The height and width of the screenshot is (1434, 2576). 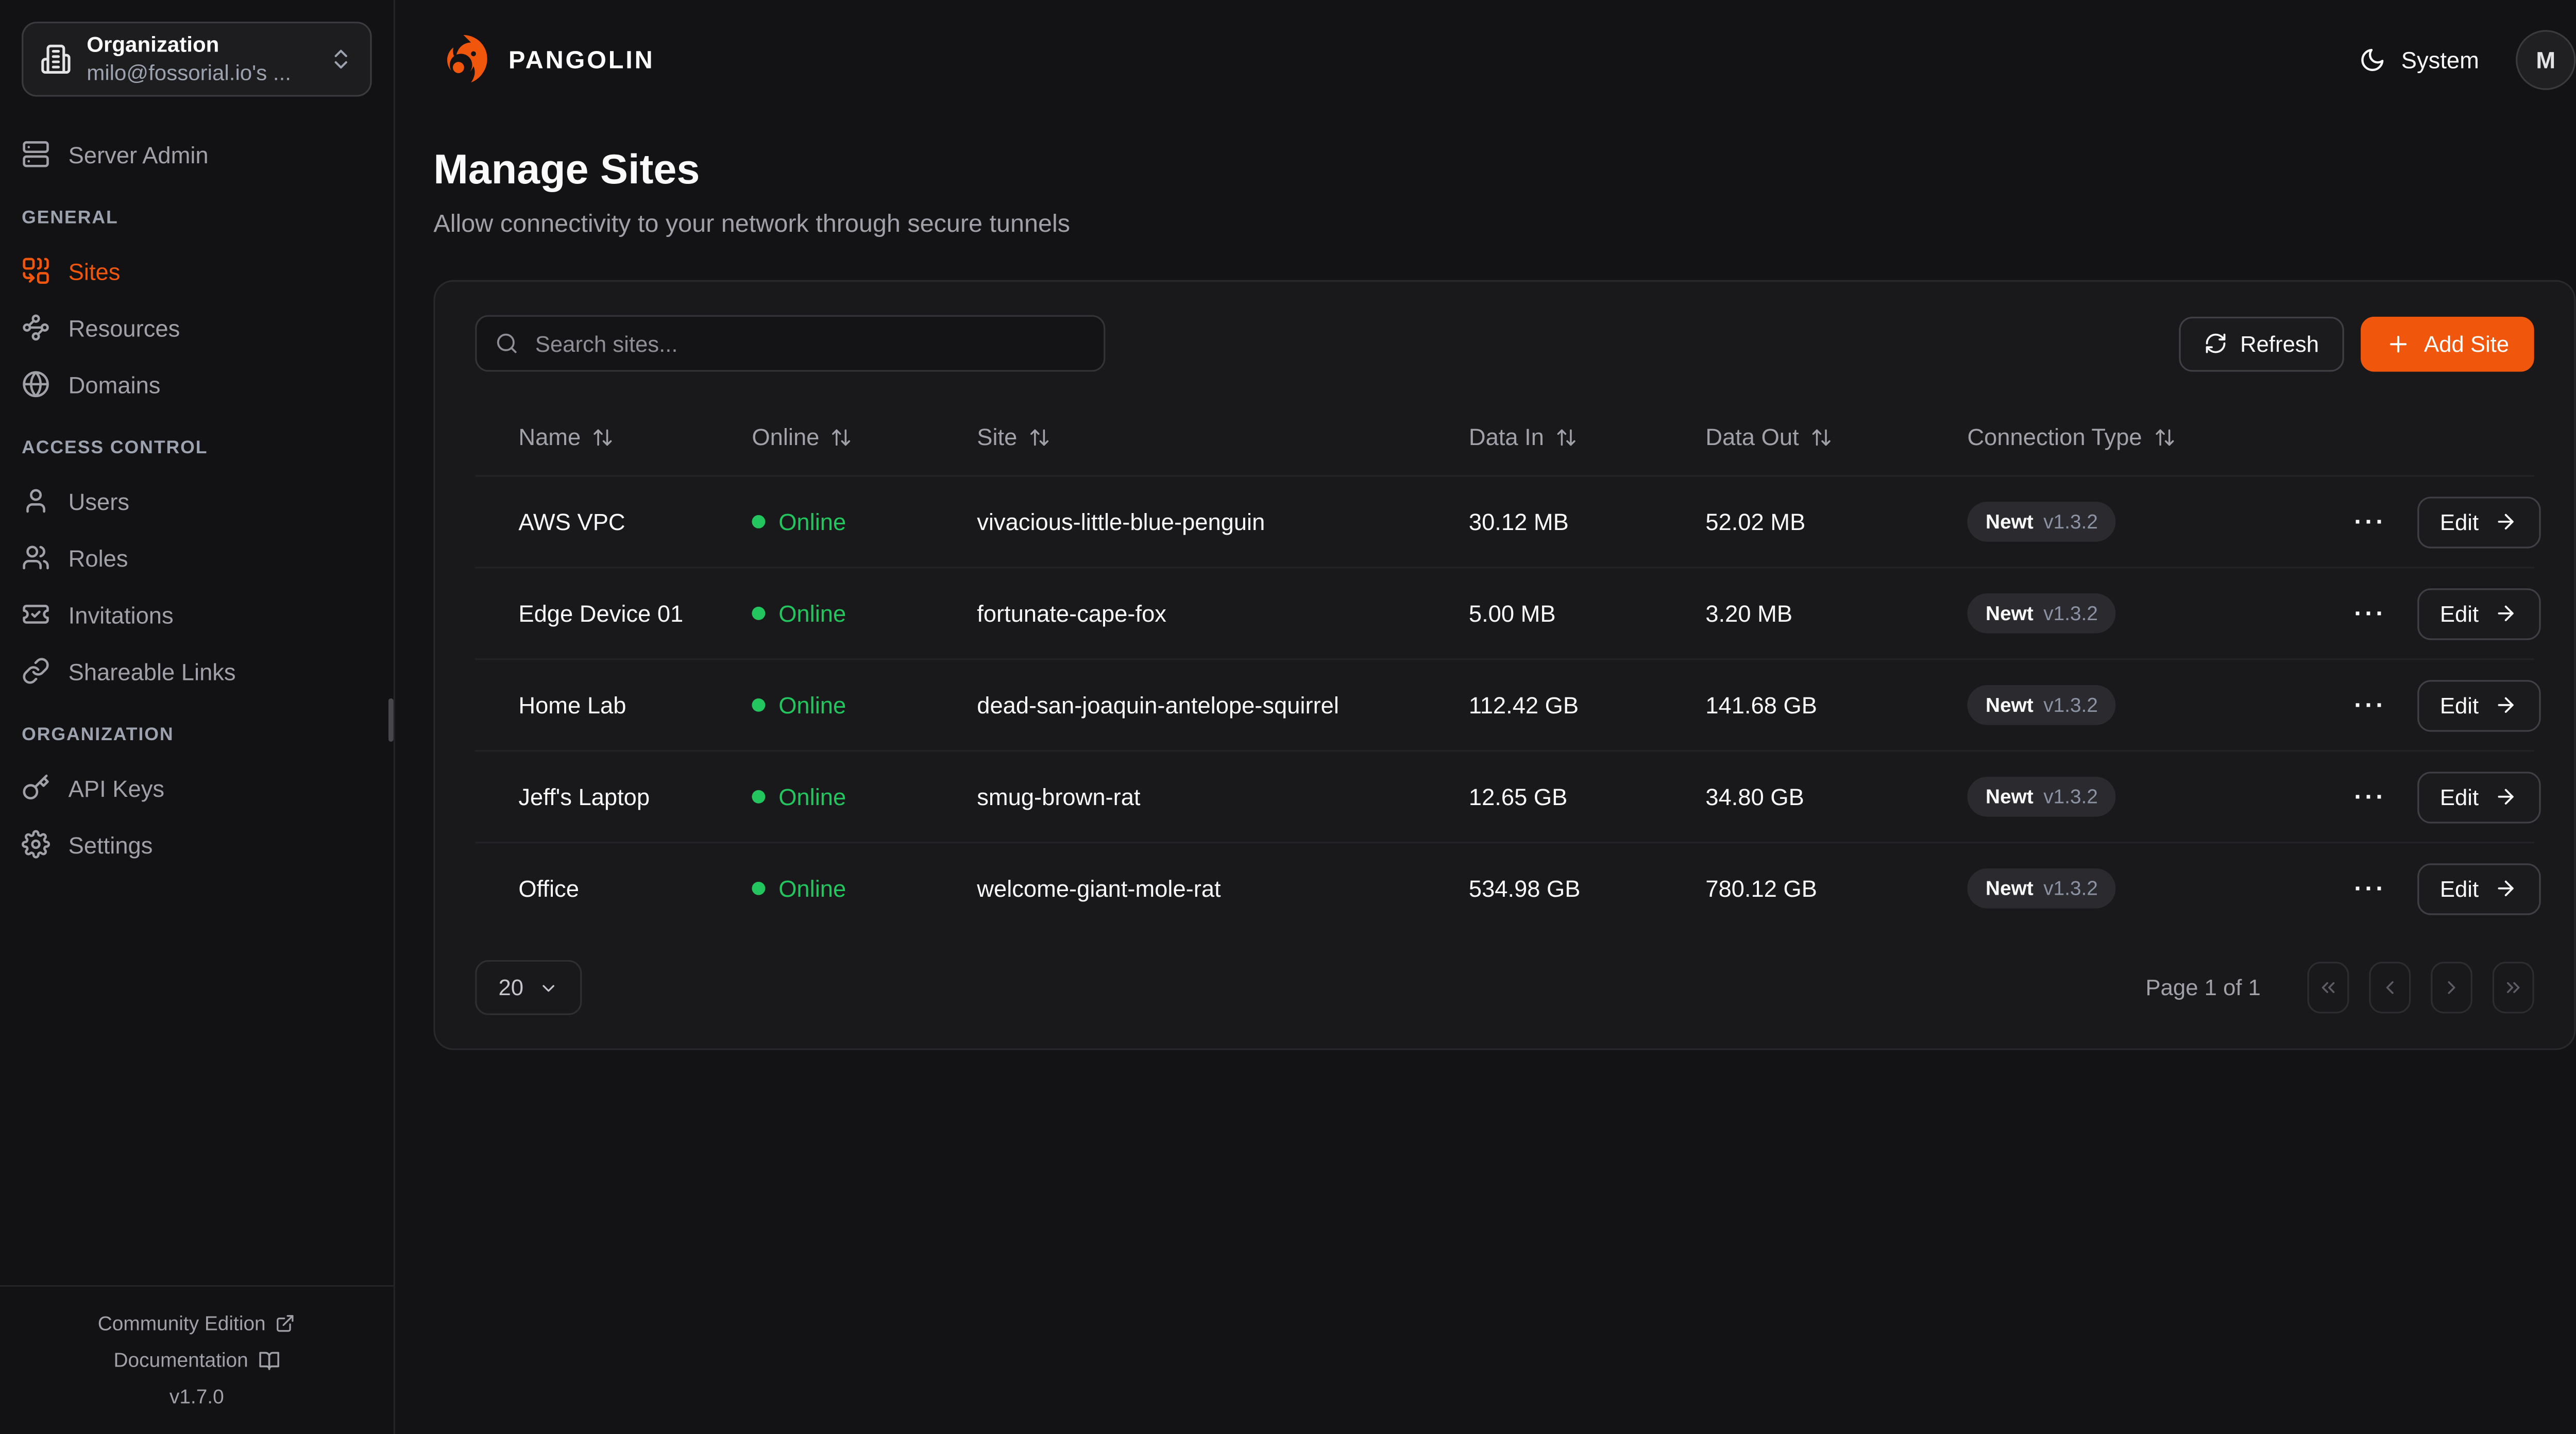 I want to click on nav-section-organization: ORGANIZATION, so click(x=98, y=735).